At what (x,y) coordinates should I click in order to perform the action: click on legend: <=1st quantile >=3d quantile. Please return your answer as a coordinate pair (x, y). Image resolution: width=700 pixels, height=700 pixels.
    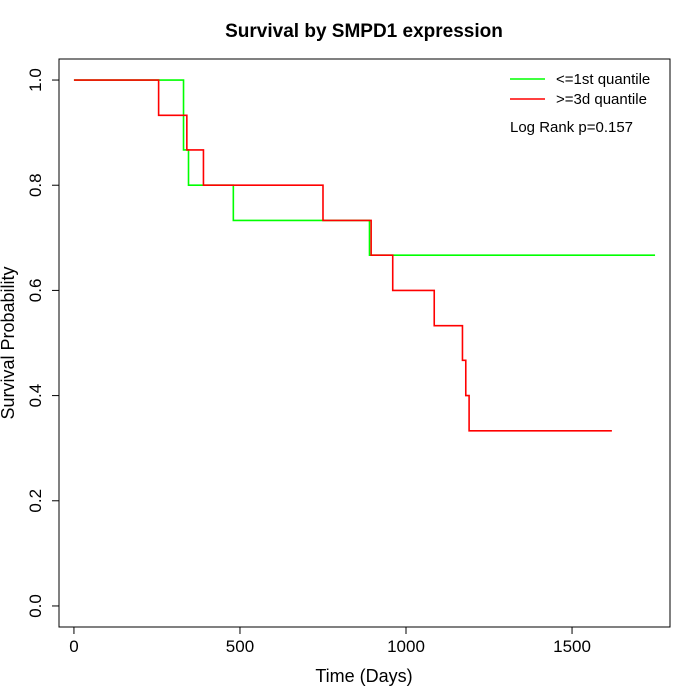
    Looking at the image, I should click on (580, 89).